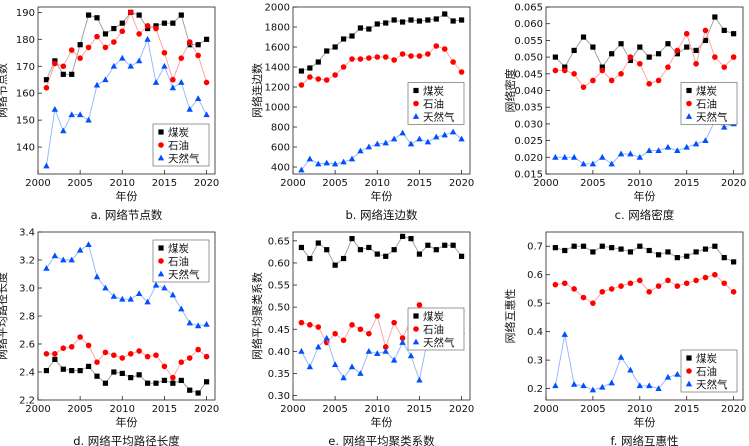 The height and width of the screenshot is (446, 749). I want to click on data-point-2009, so click(369, 247).